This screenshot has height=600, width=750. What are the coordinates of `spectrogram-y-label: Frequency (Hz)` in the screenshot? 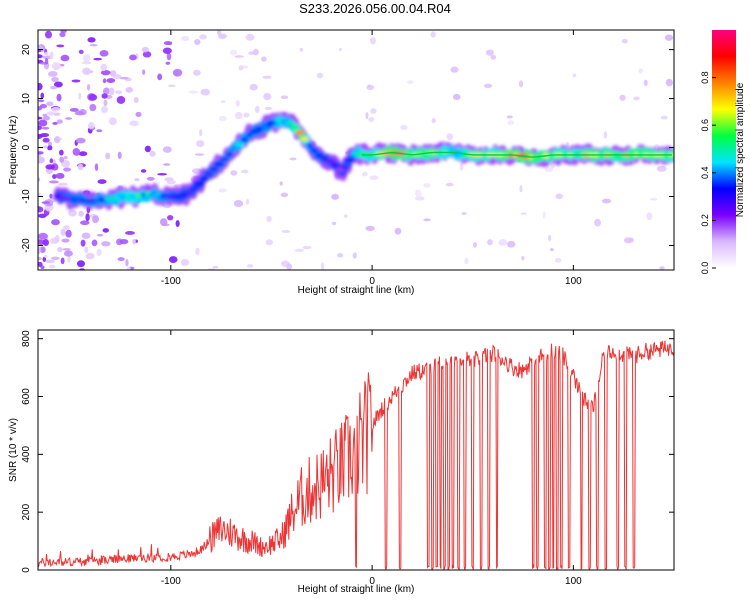 It's located at (13, 150).